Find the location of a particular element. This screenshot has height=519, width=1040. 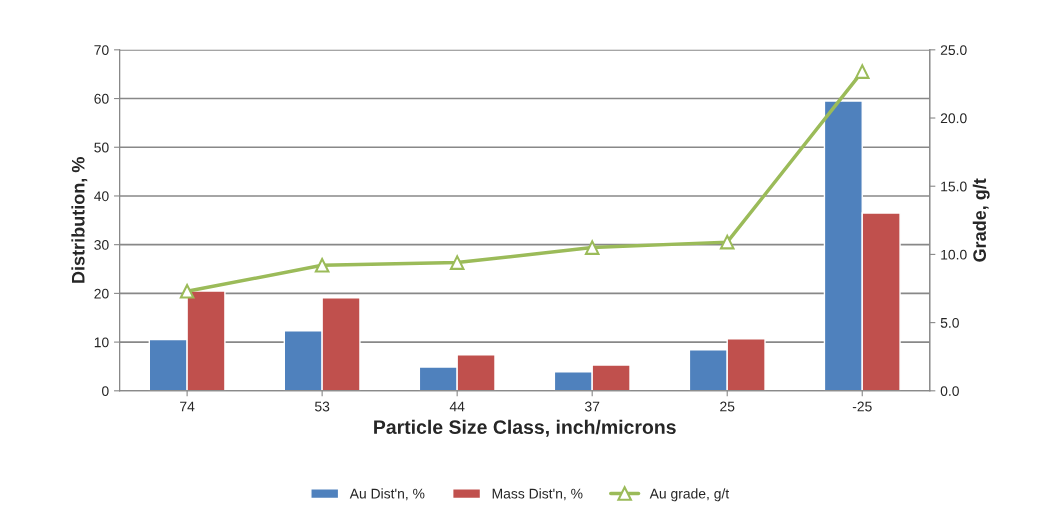

y-tick-label: 0 is located at coordinates (105, 391).